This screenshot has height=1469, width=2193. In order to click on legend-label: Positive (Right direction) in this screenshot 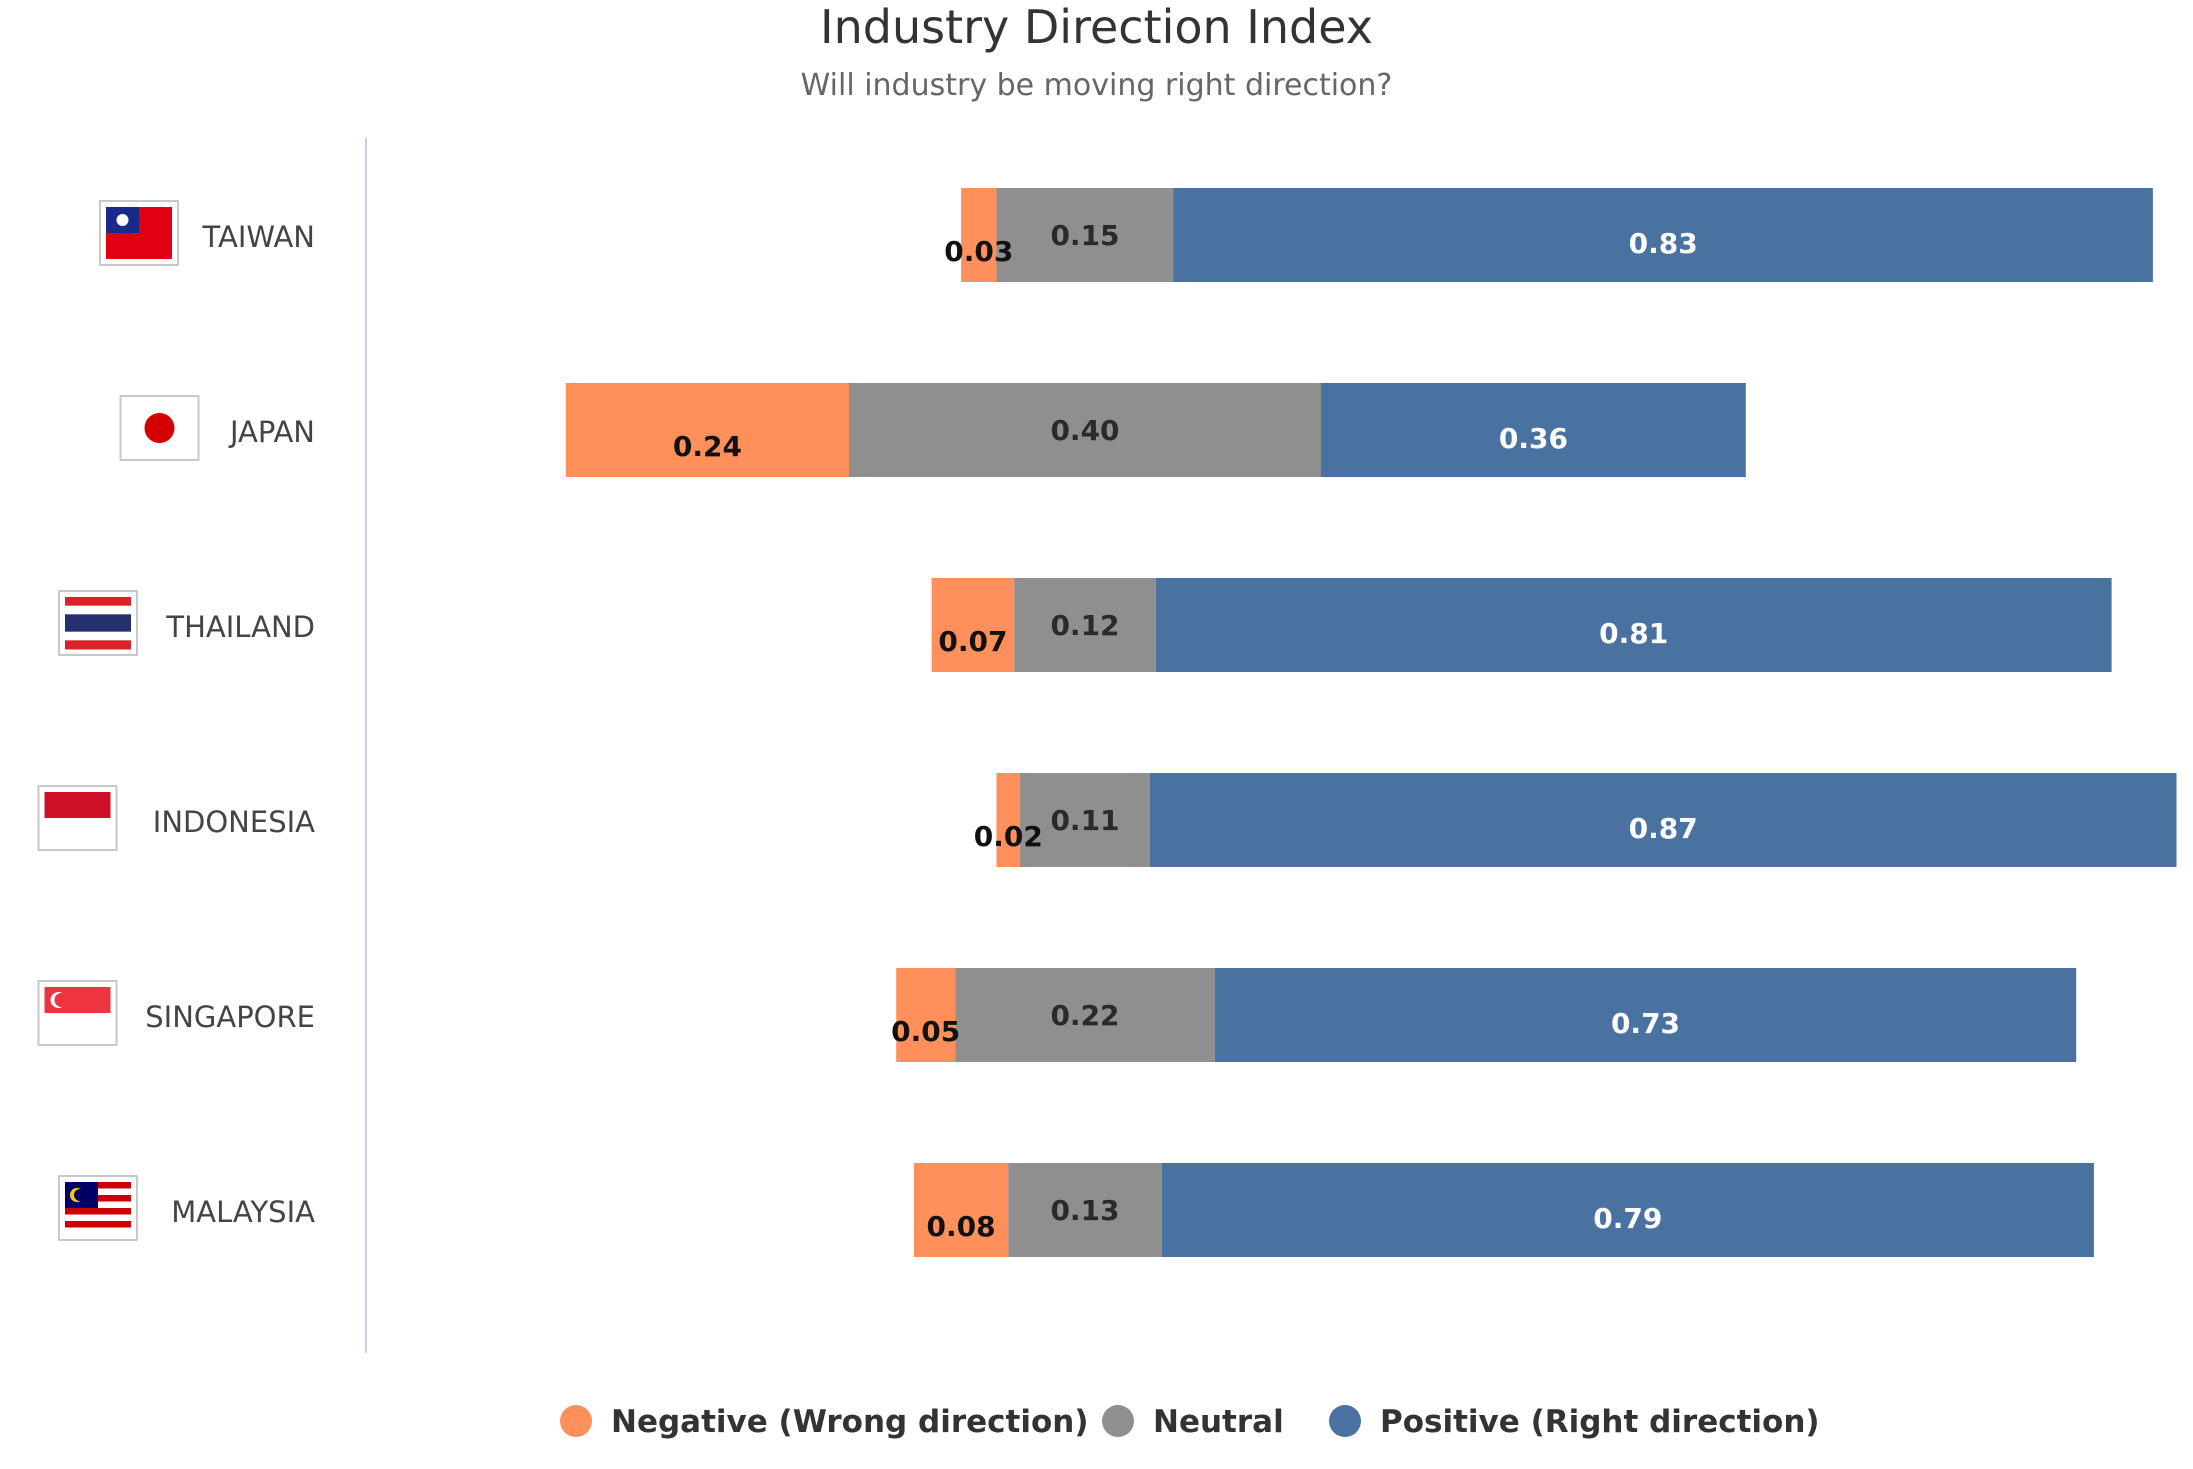, I will do `click(1600, 1422)`.